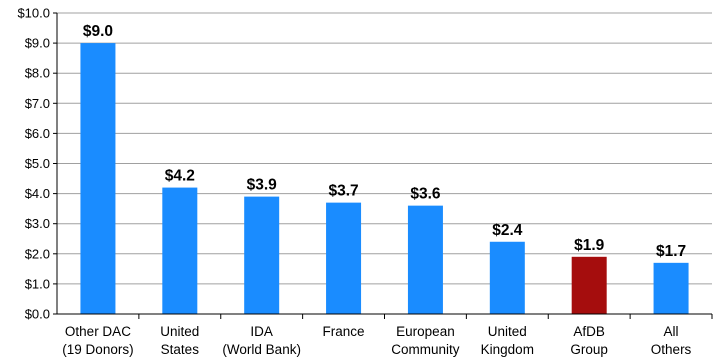  I want to click on bar-value-label: $1.7, so click(671, 251).